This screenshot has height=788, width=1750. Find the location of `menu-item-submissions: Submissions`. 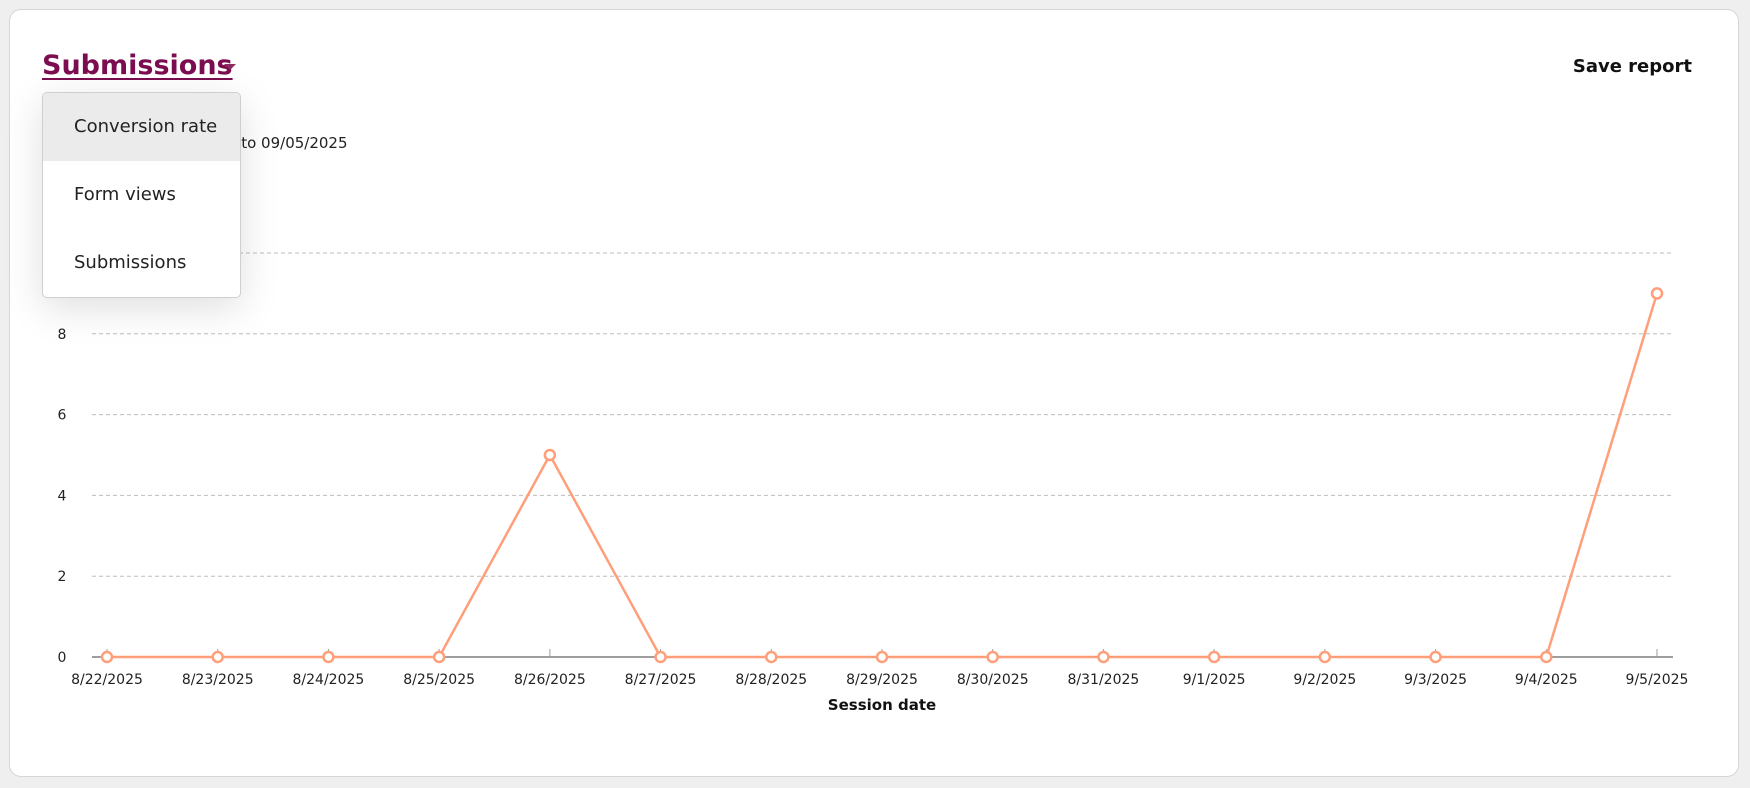

menu-item-submissions: Submissions is located at coordinates (130, 262).